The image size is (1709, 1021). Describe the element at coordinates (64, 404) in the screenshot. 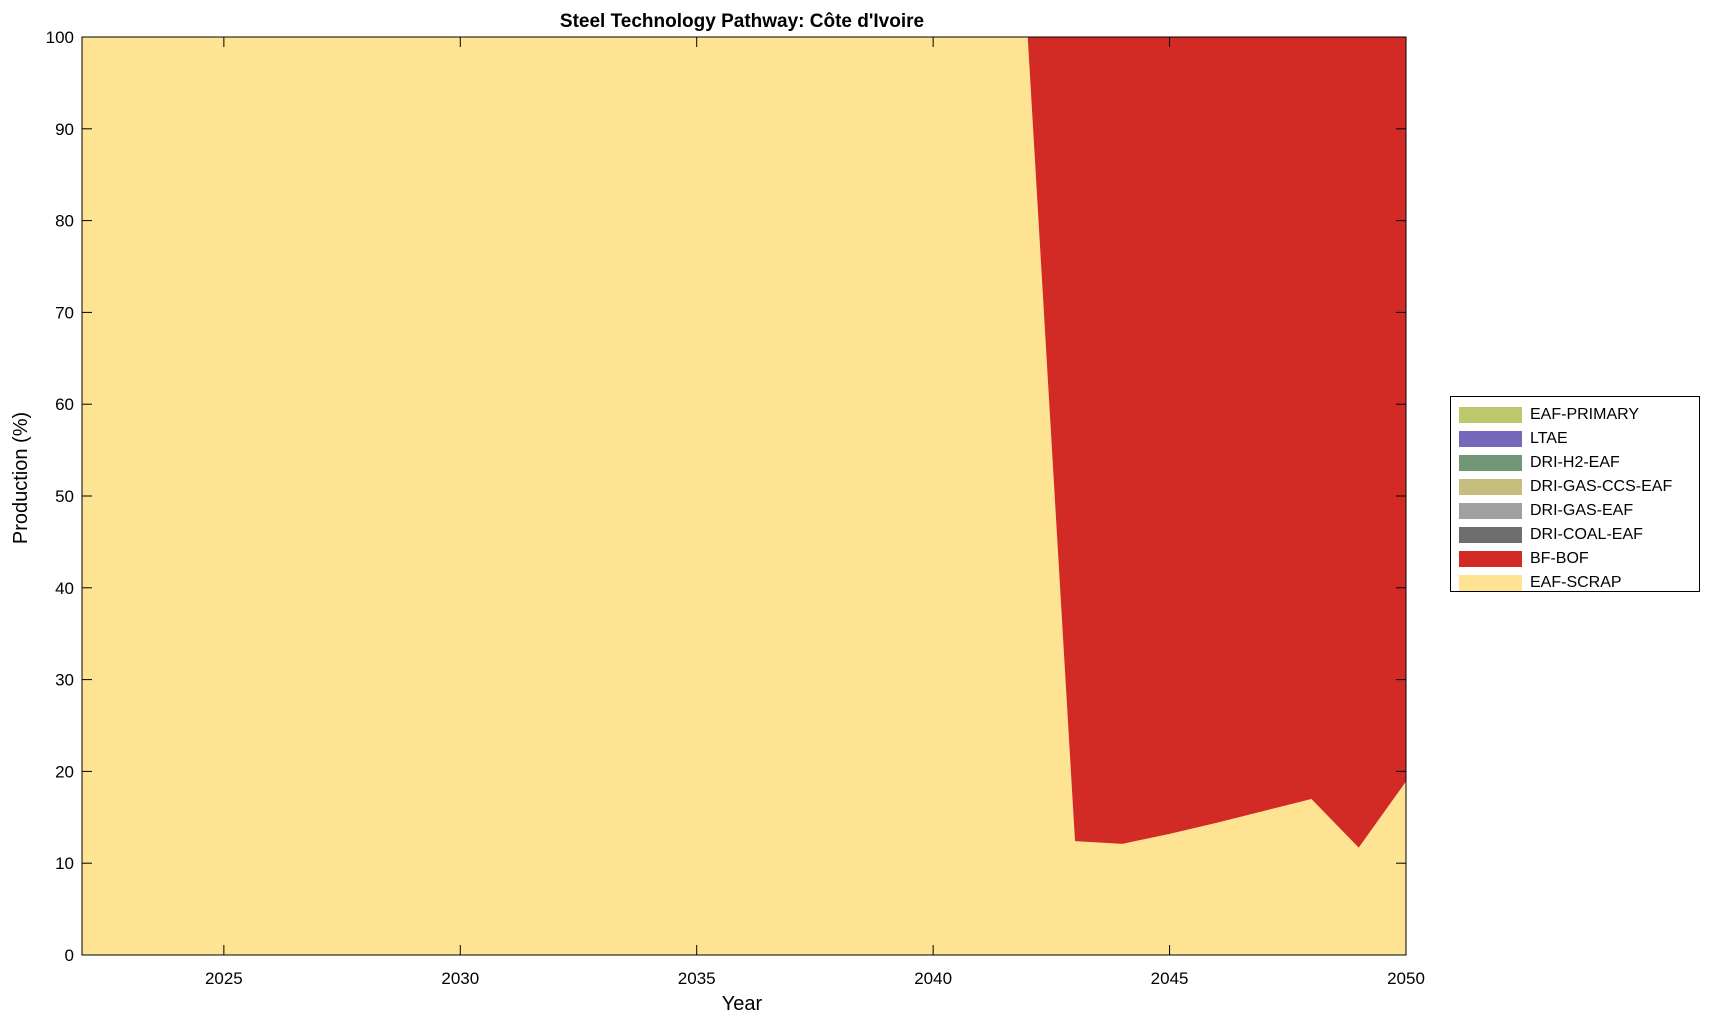

I see `y-tick-label: 60` at that location.